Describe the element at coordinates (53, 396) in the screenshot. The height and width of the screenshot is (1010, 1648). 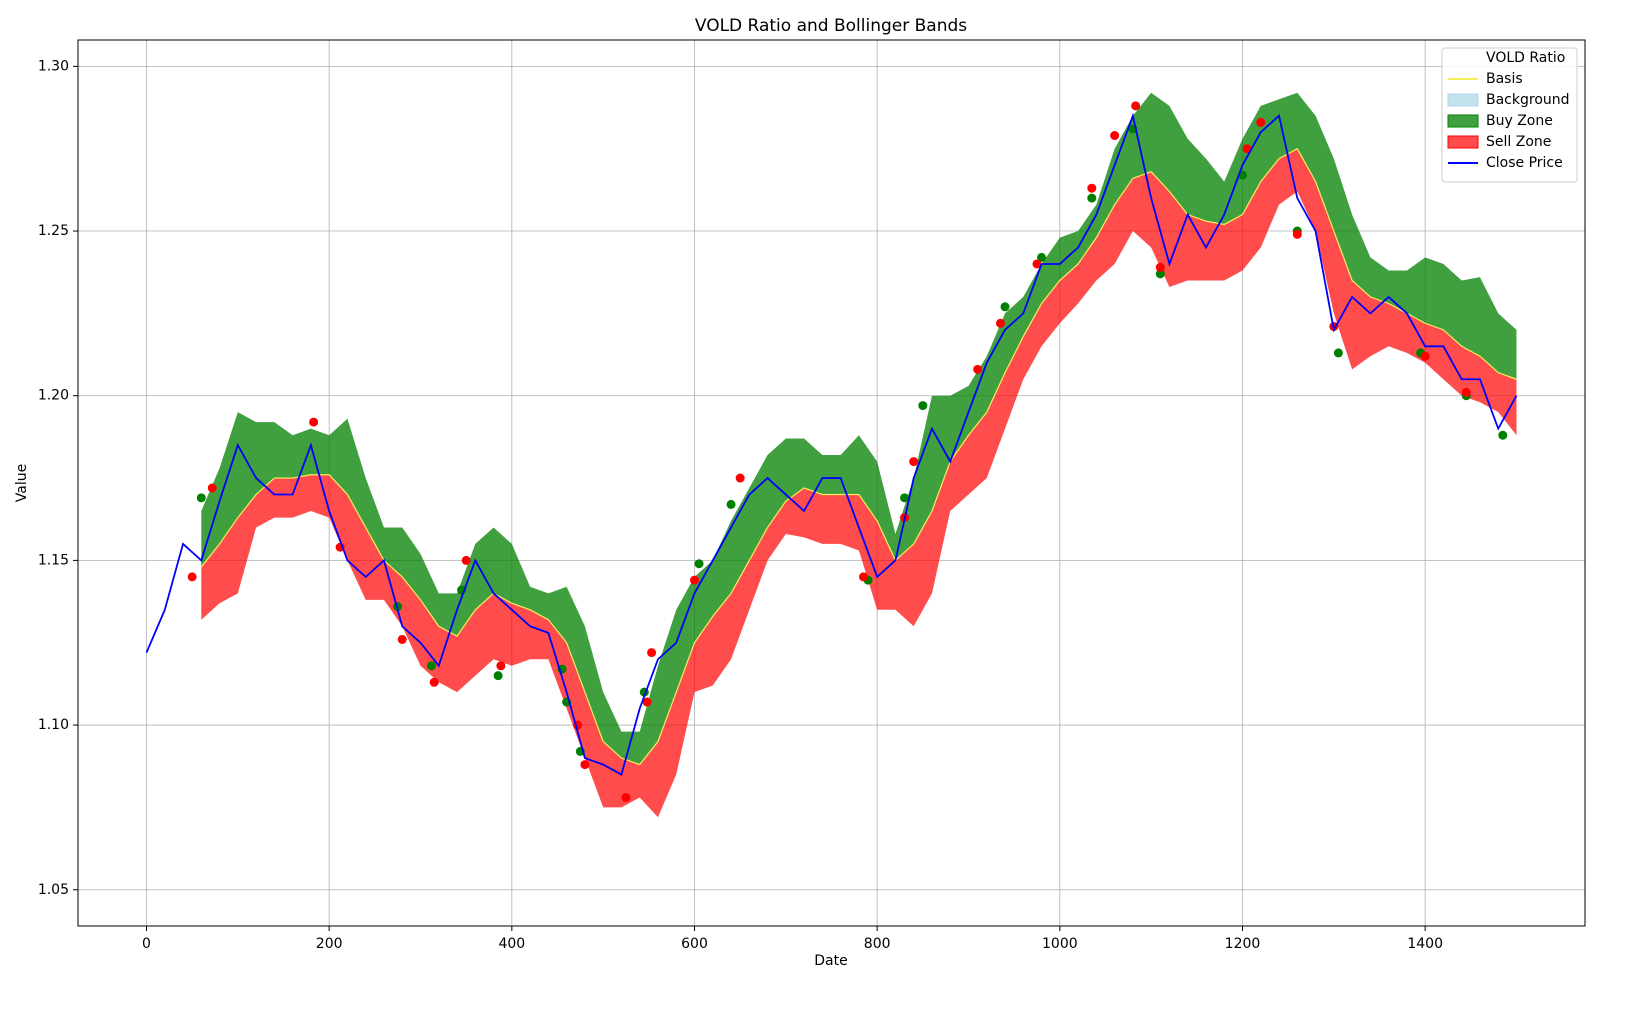
I see `y-tick-label: 1.20` at that location.